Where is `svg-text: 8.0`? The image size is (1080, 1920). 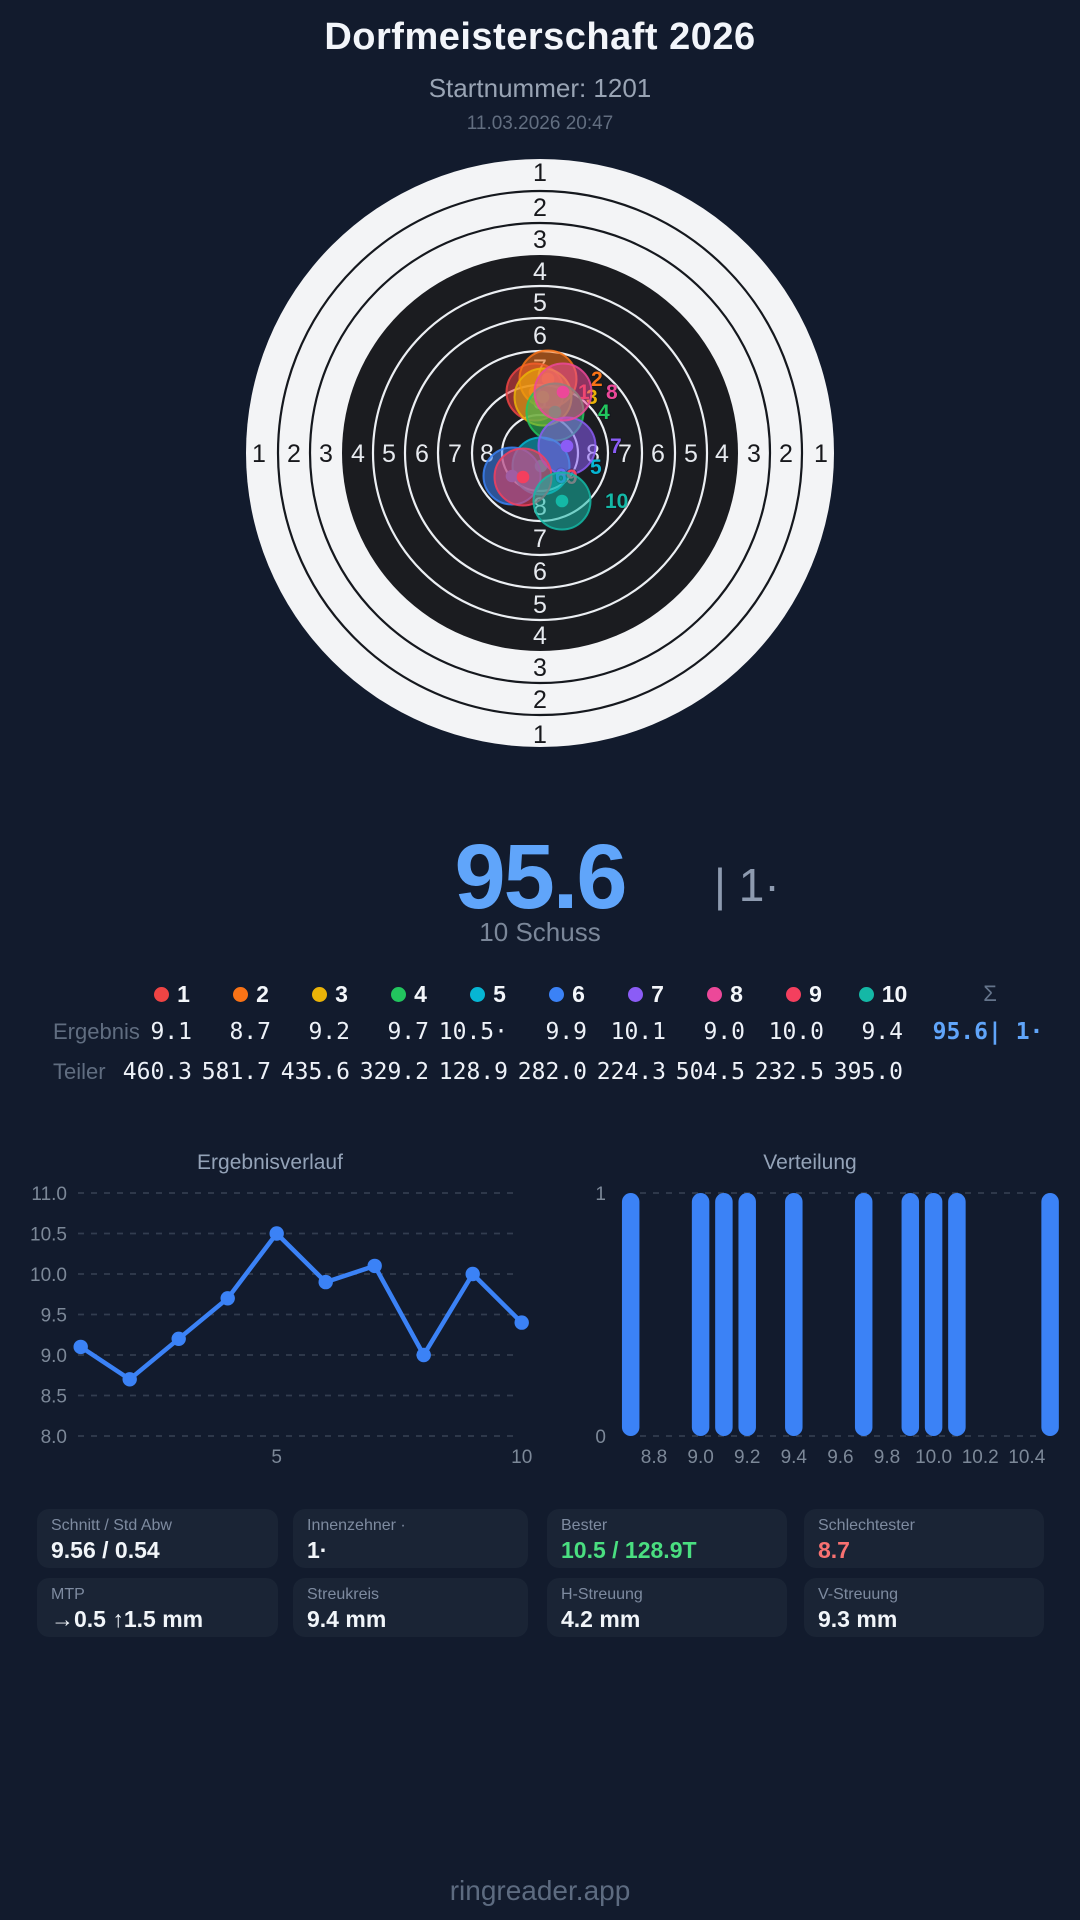 svg-text: 8.0 is located at coordinates (54, 1437).